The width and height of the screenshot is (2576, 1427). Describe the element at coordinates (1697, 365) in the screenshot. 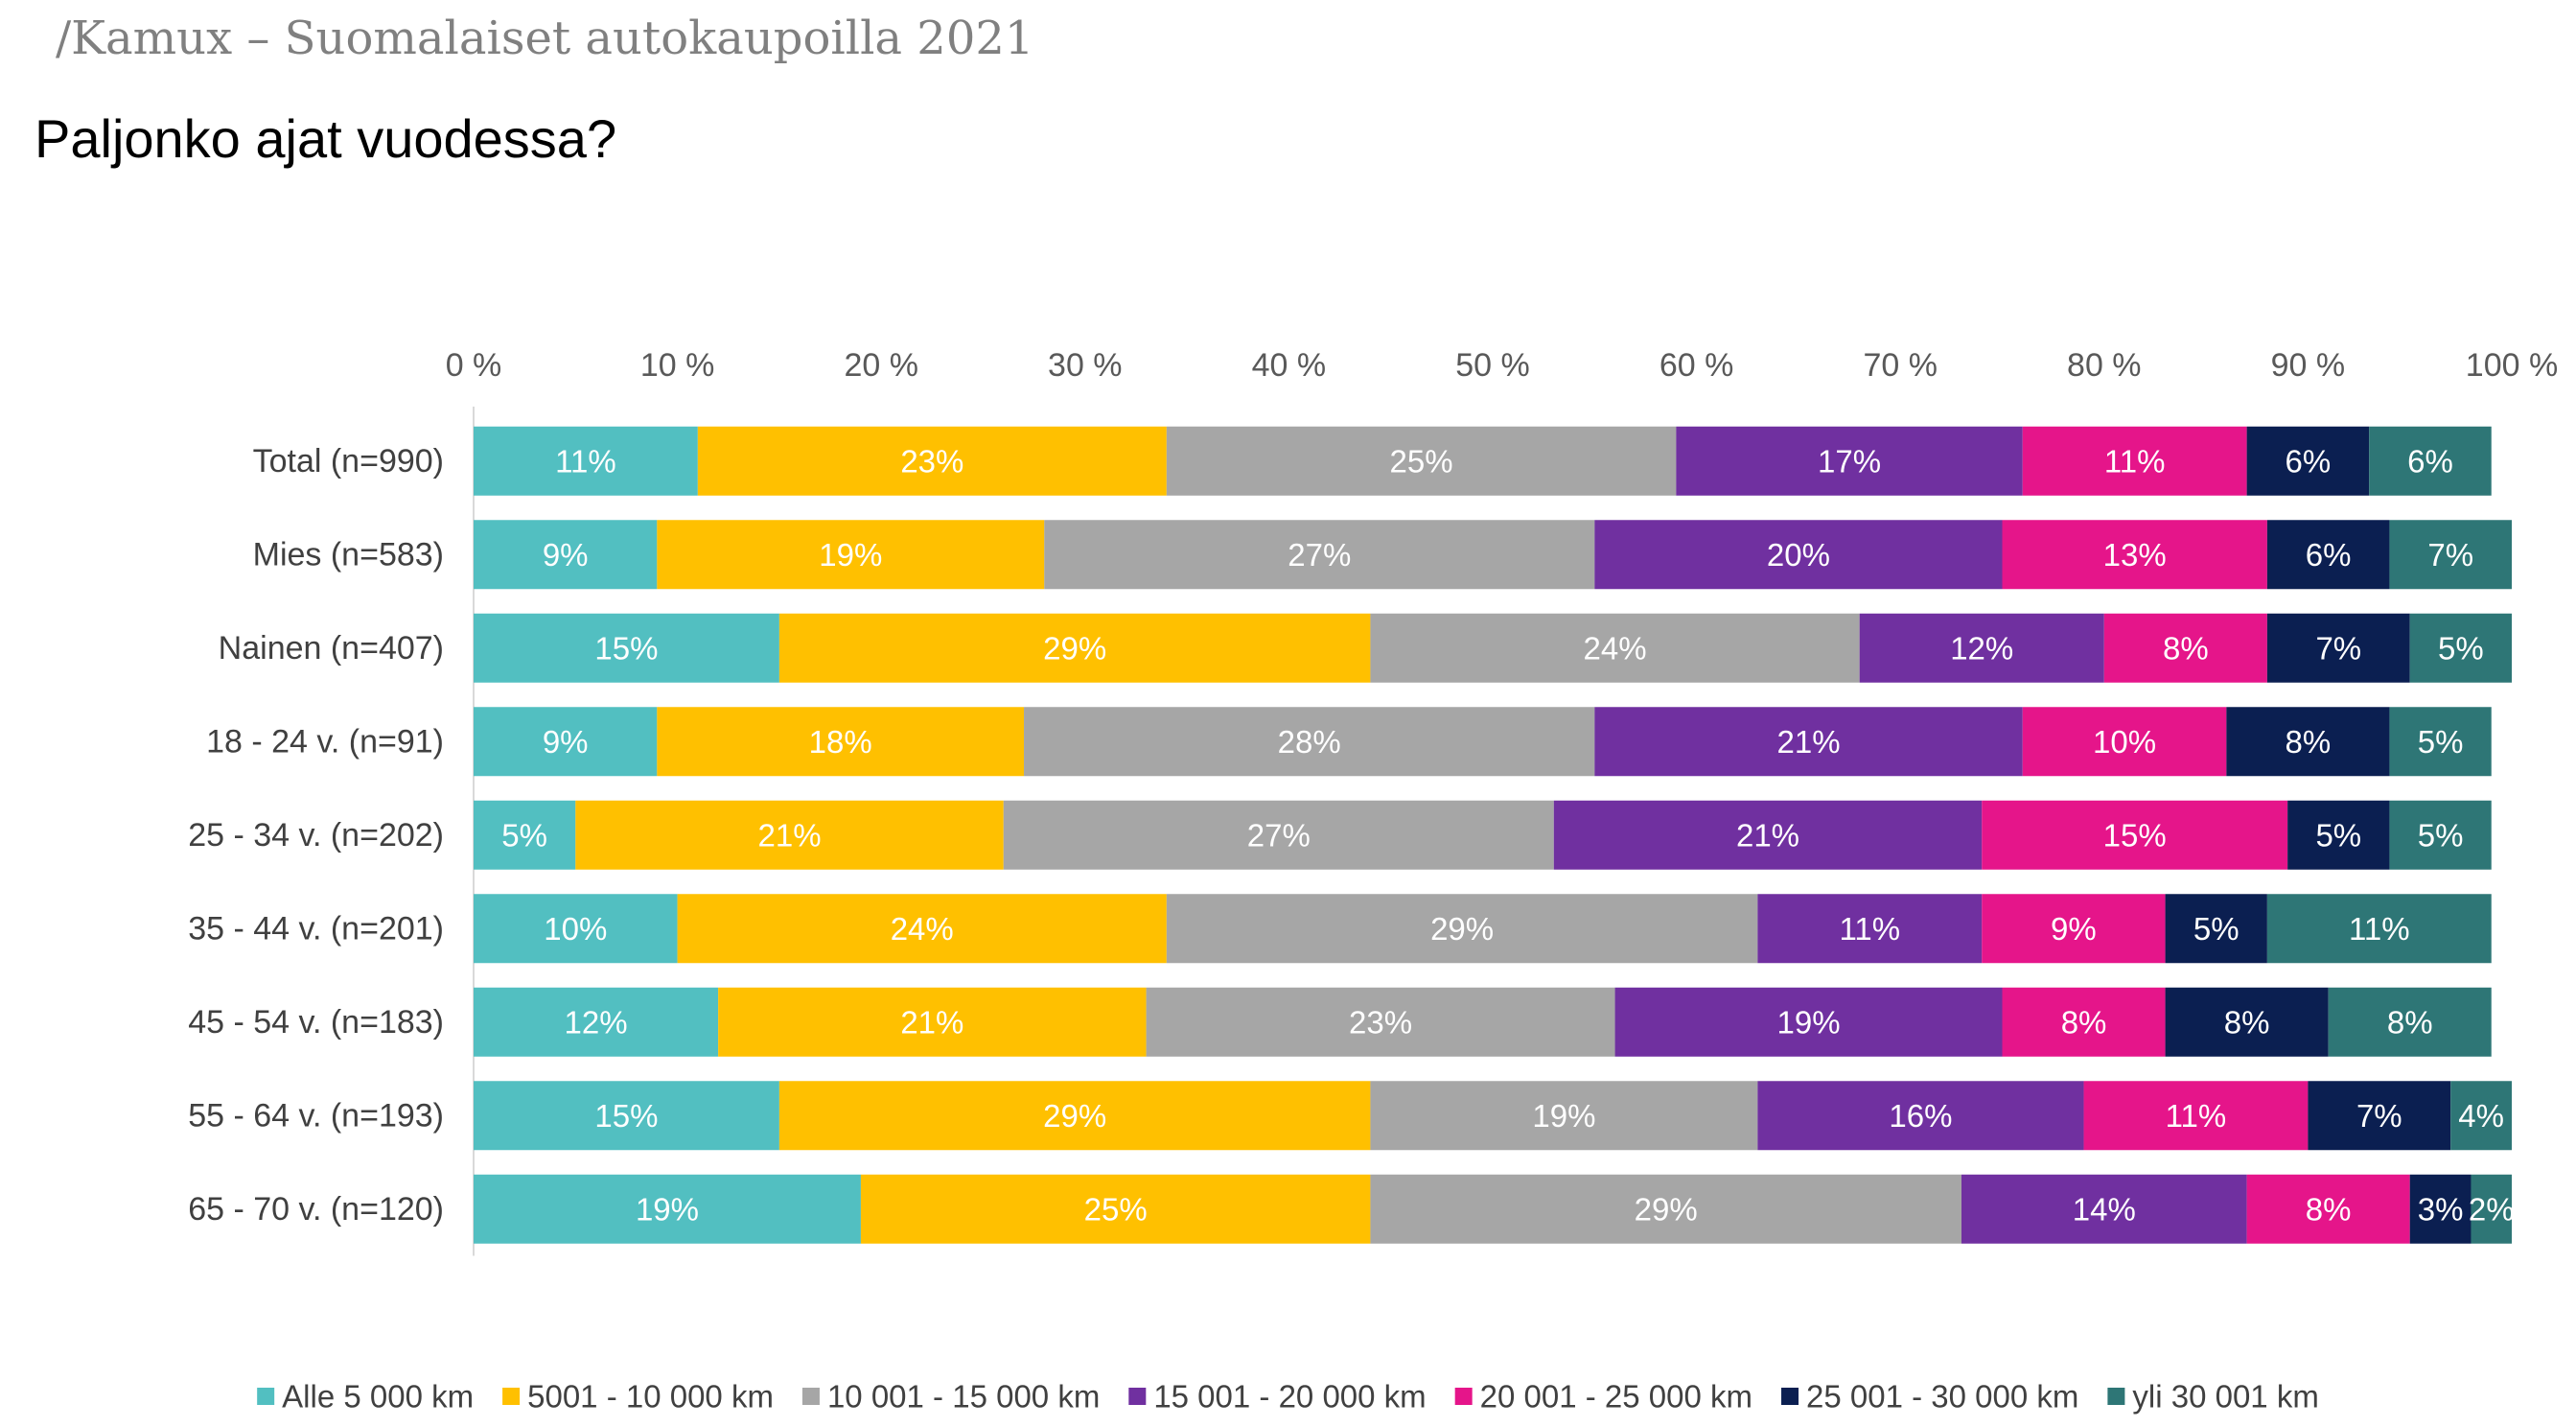

I see `x-tick-label: 60 %` at that location.